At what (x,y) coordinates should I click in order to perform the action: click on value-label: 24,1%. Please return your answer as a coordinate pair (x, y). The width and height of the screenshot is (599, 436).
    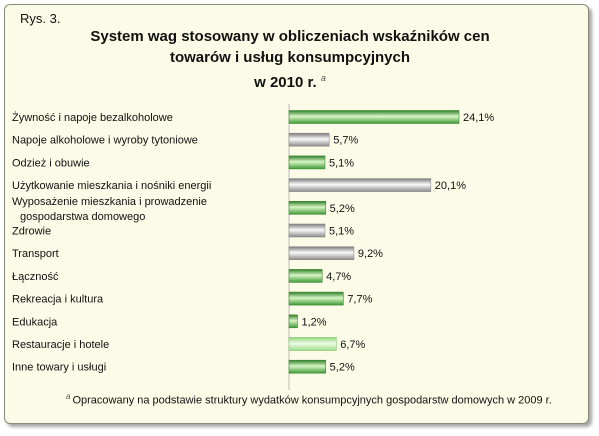
    Looking at the image, I should click on (478, 118).